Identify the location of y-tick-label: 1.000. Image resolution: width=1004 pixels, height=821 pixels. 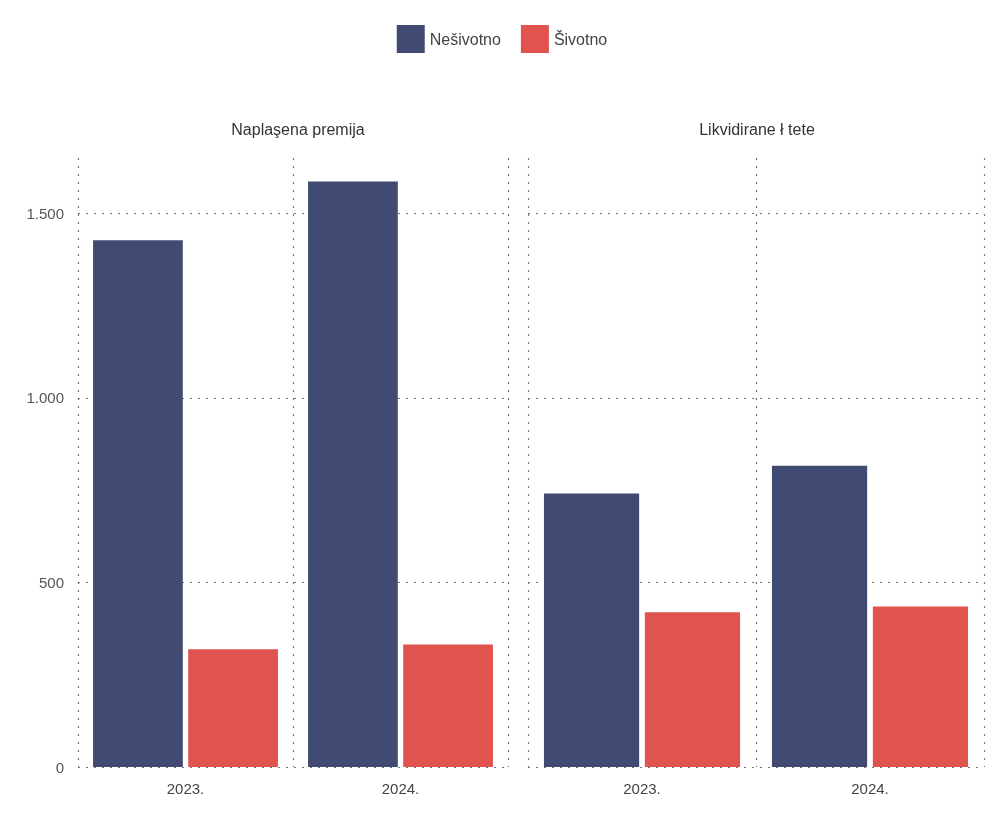
(45, 398).